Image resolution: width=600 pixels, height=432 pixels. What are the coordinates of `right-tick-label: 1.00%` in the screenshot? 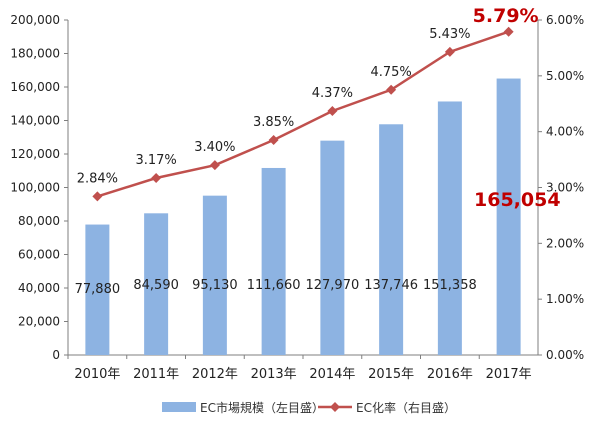 It's located at (565, 299).